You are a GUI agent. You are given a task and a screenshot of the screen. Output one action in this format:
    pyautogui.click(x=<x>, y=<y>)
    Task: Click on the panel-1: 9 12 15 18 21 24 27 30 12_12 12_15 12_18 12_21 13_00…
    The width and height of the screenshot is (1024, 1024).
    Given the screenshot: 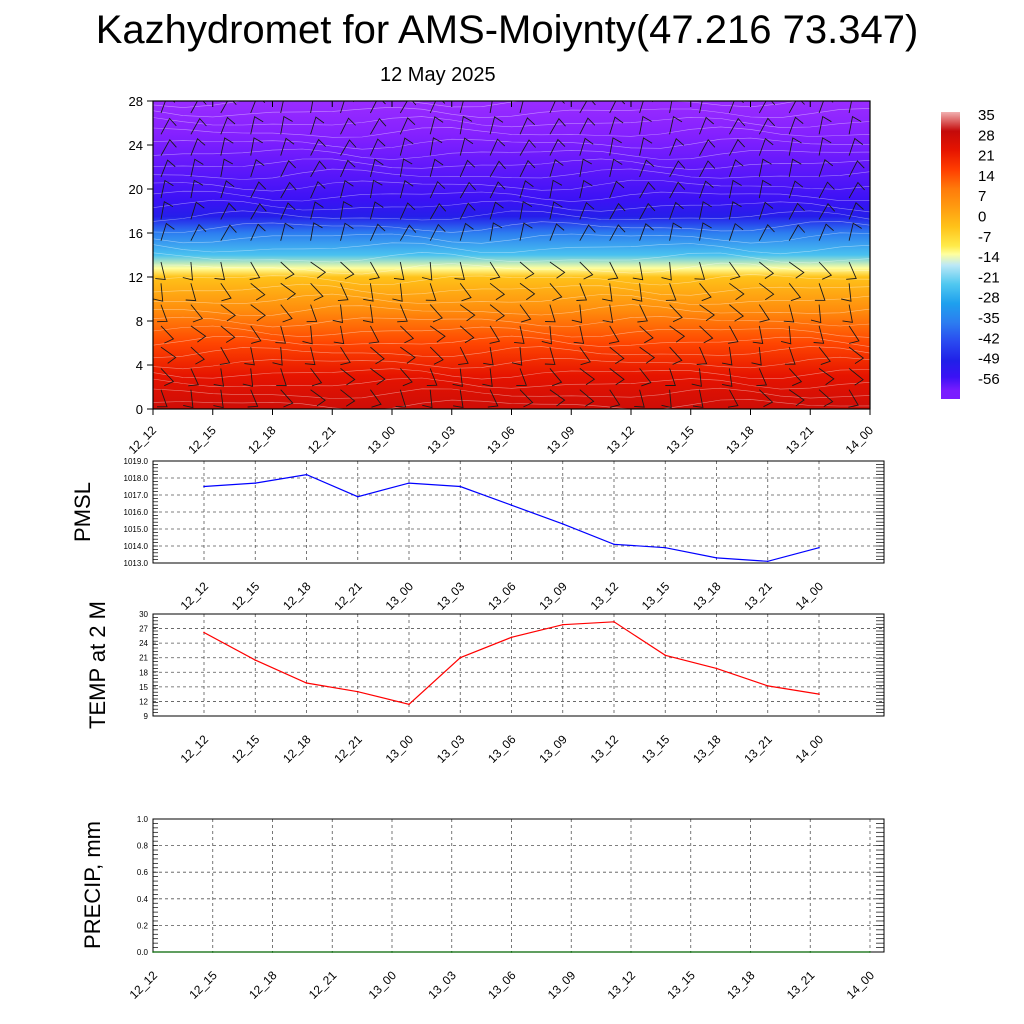 What is the action you would take?
    pyautogui.click(x=485, y=683)
    